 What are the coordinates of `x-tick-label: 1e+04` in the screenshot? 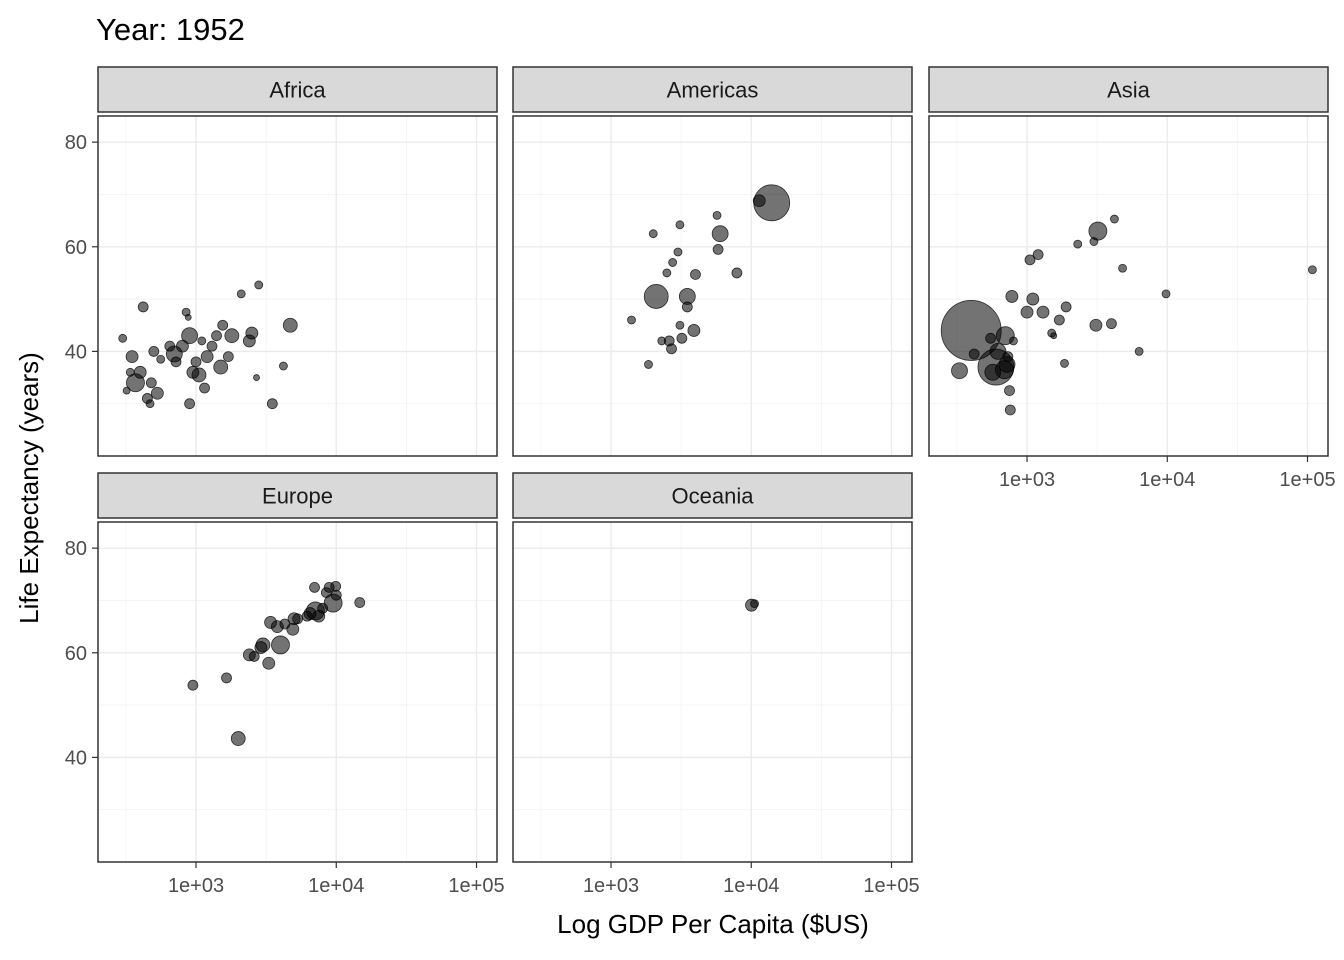 It's located at (751, 886).